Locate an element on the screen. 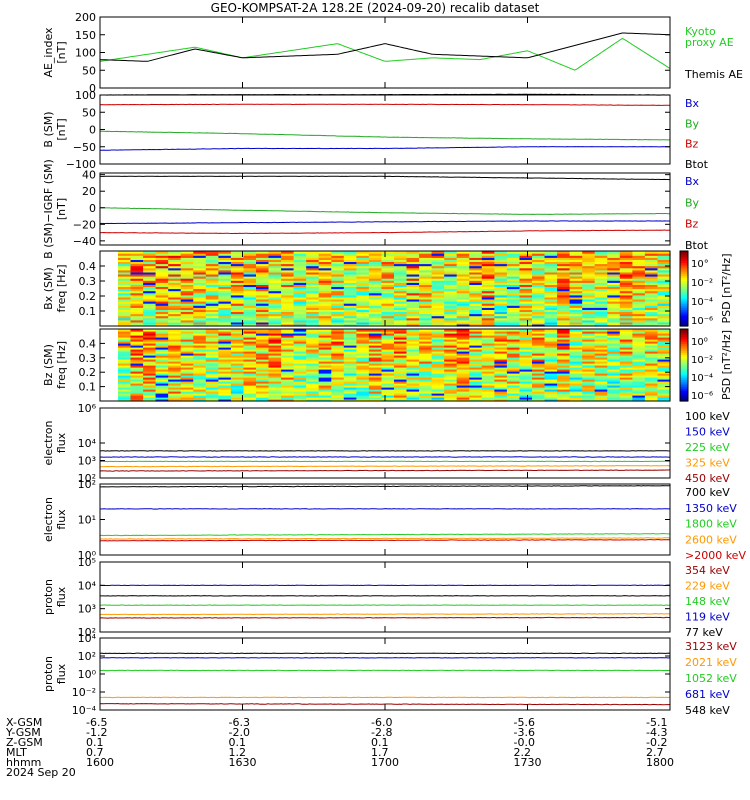 Image resolution: width=750 pixels, height=800 pixels. colorbar-tick-label: 10° is located at coordinates (700, 264).